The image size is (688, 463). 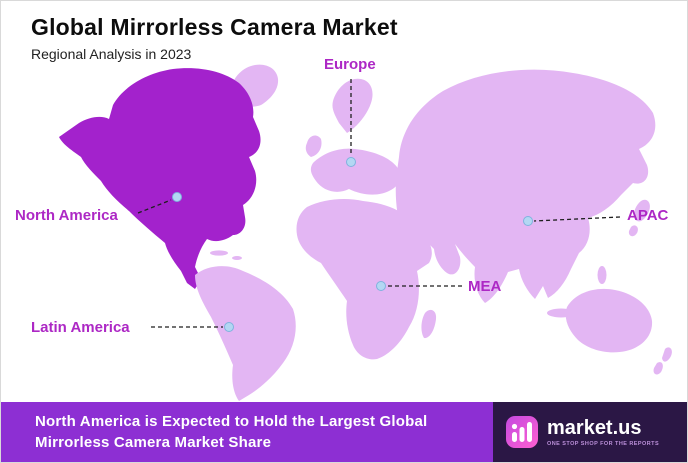 I want to click on philippines-islands, so click(x=602, y=275).